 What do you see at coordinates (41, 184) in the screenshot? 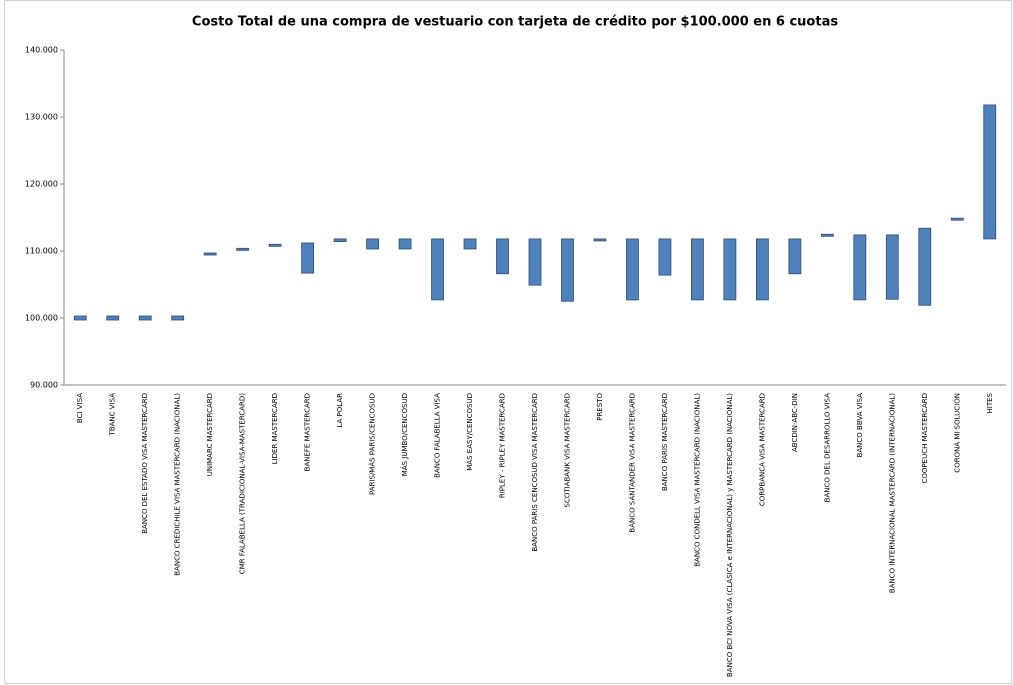
I see `y-tick-label: 120.000` at bounding box center [41, 184].